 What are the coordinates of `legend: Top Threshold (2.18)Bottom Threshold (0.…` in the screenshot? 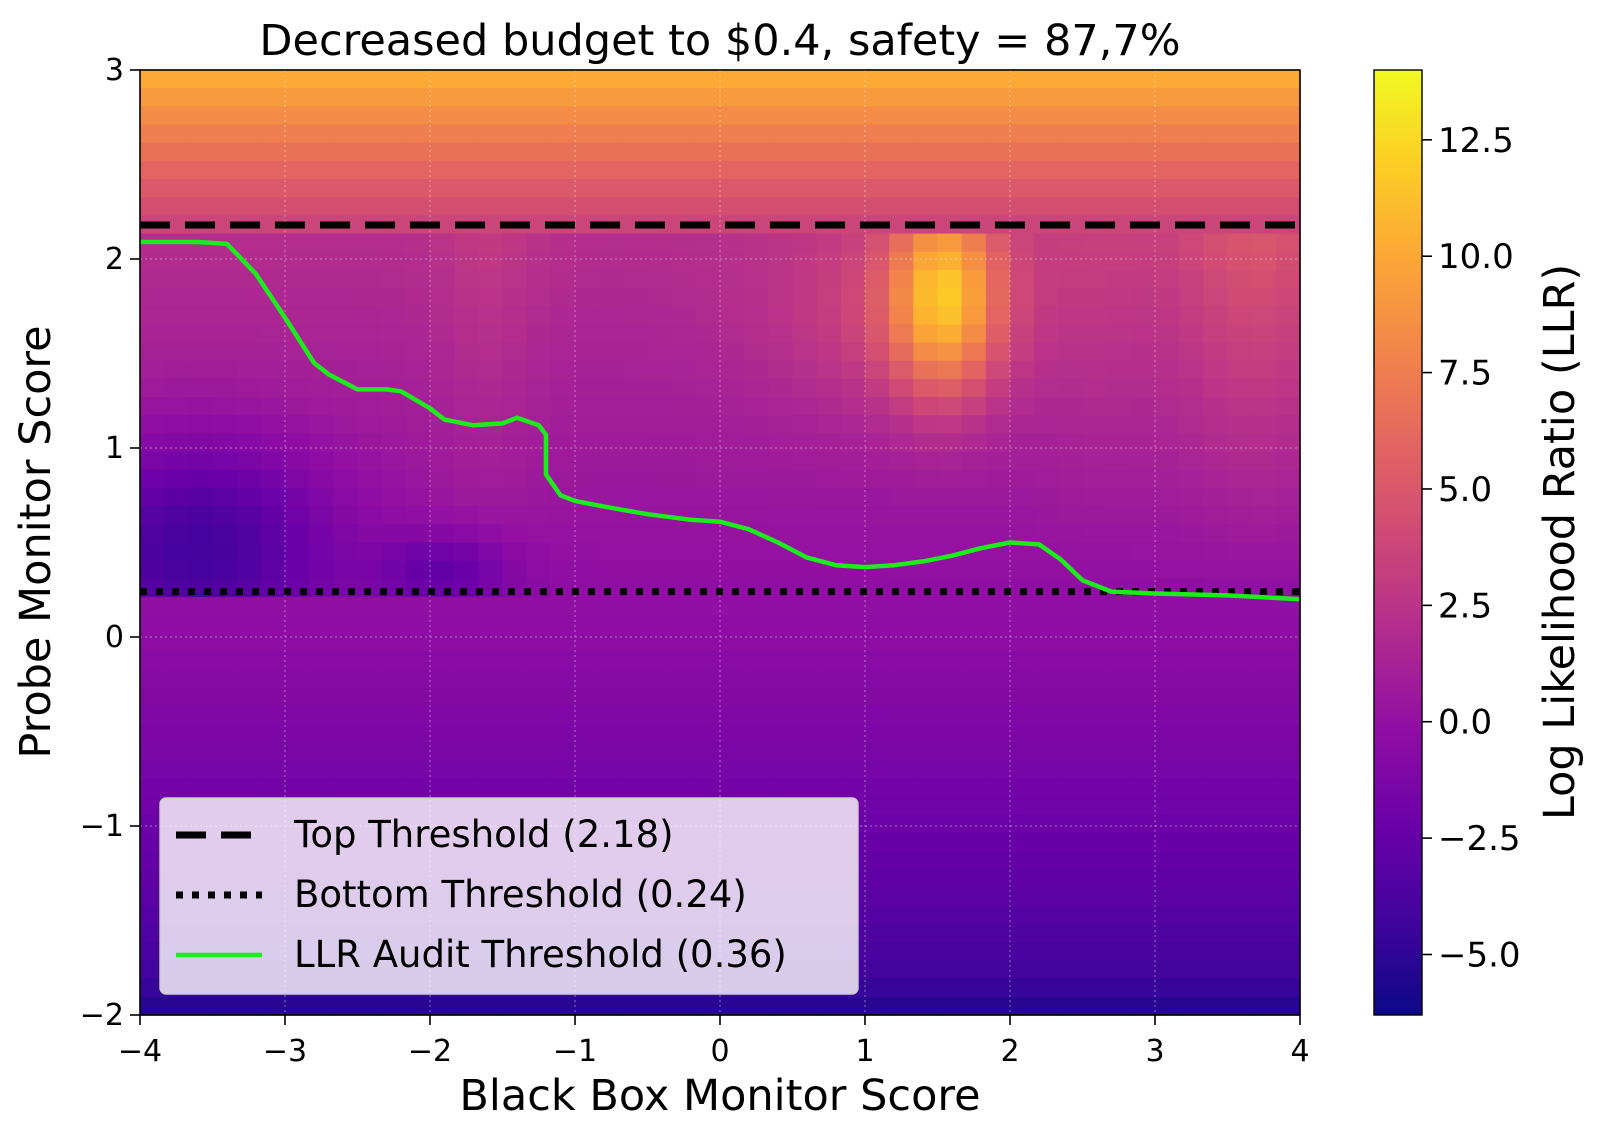 It's located at (509, 896).